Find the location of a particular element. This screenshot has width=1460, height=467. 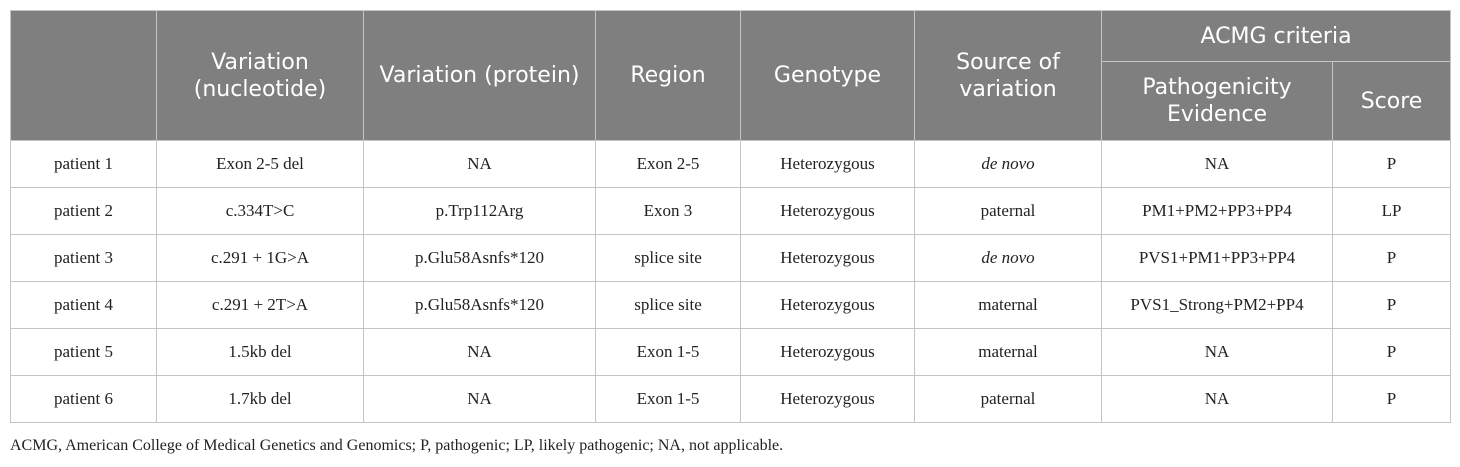

header-source-of-variation: Source of variation is located at coordinates (1008, 75).